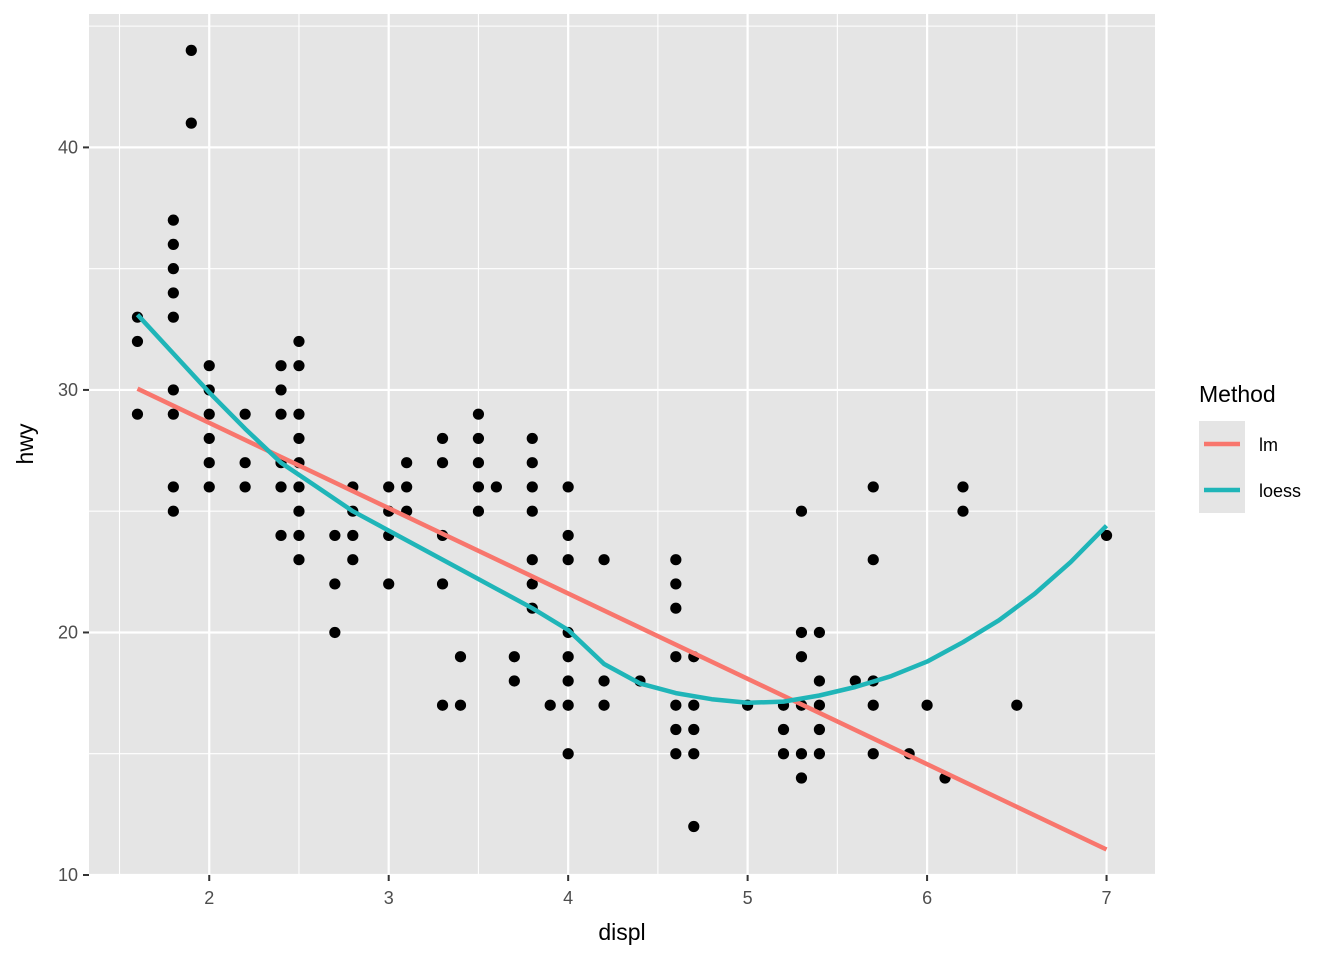 Image resolution: width=1344 pixels, height=960 pixels. What do you see at coordinates (568, 898) in the screenshot?
I see `x-tick-label: 4` at bounding box center [568, 898].